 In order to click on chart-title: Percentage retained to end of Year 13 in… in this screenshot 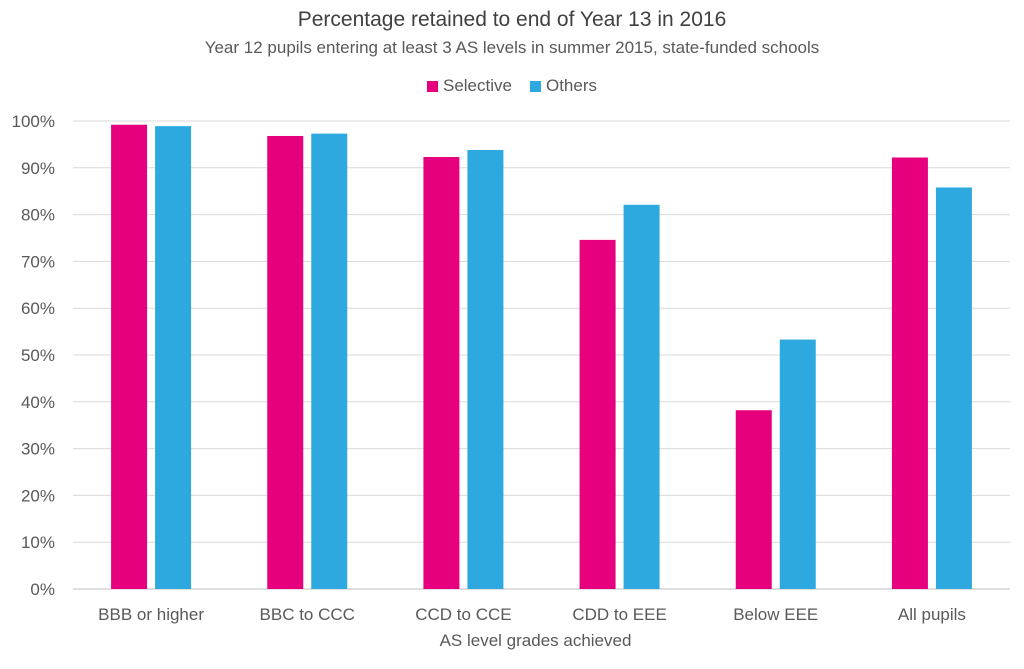, I will do `click(512, 19)`.